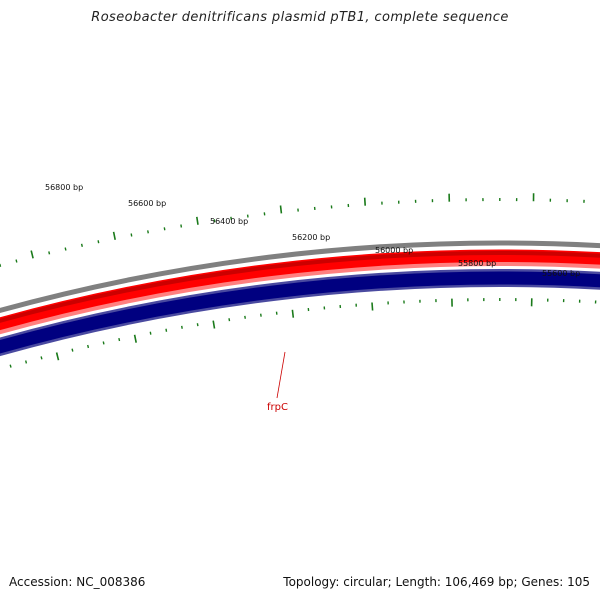 The width and height of the screenshot is (600, 600). Describe the element at coordinates (300, 287) in the screenshot. I see `forward-strand-highlight` at that location.